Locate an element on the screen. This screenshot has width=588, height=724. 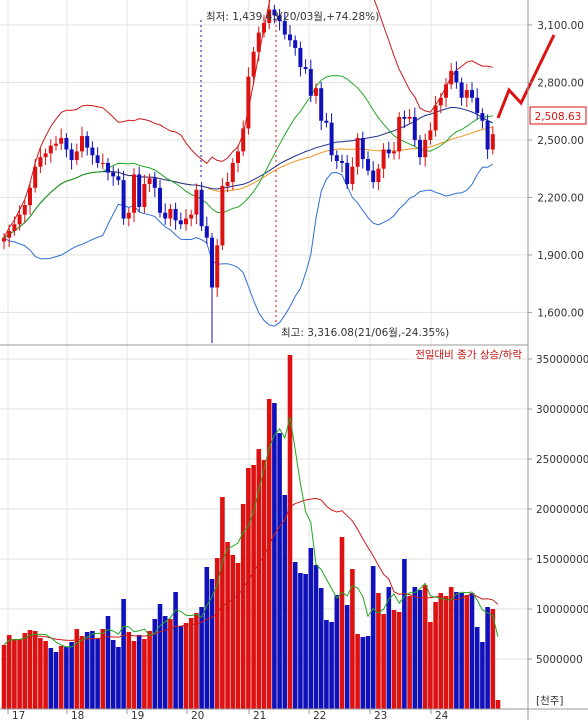
current-price-tag is located at coordinates (558, 115).